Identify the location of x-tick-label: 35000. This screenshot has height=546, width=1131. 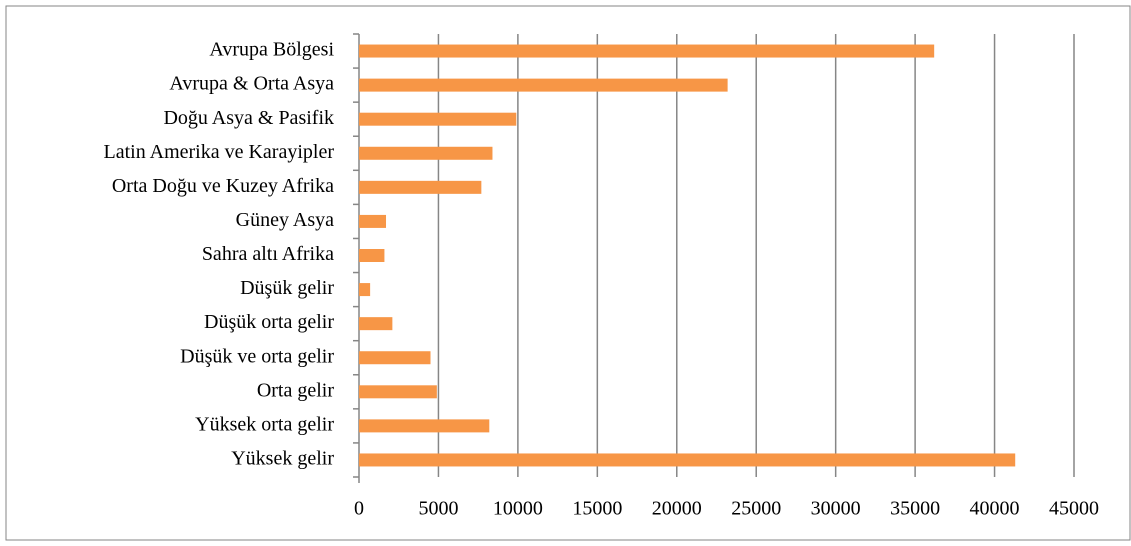
(915, 509).